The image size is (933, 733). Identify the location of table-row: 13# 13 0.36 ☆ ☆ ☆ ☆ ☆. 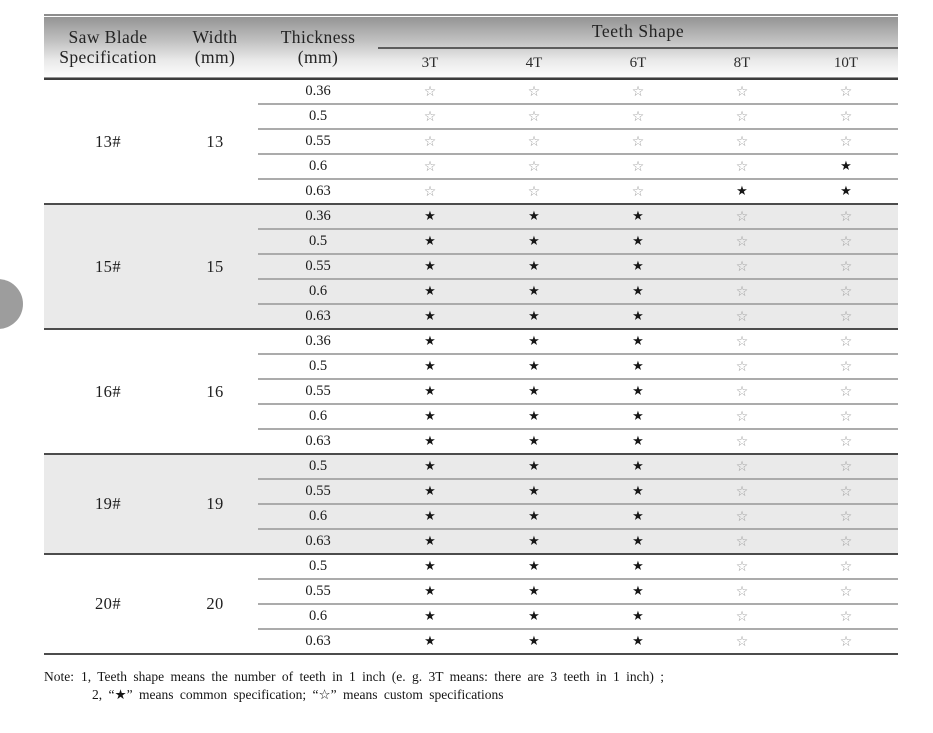
(471, 115).